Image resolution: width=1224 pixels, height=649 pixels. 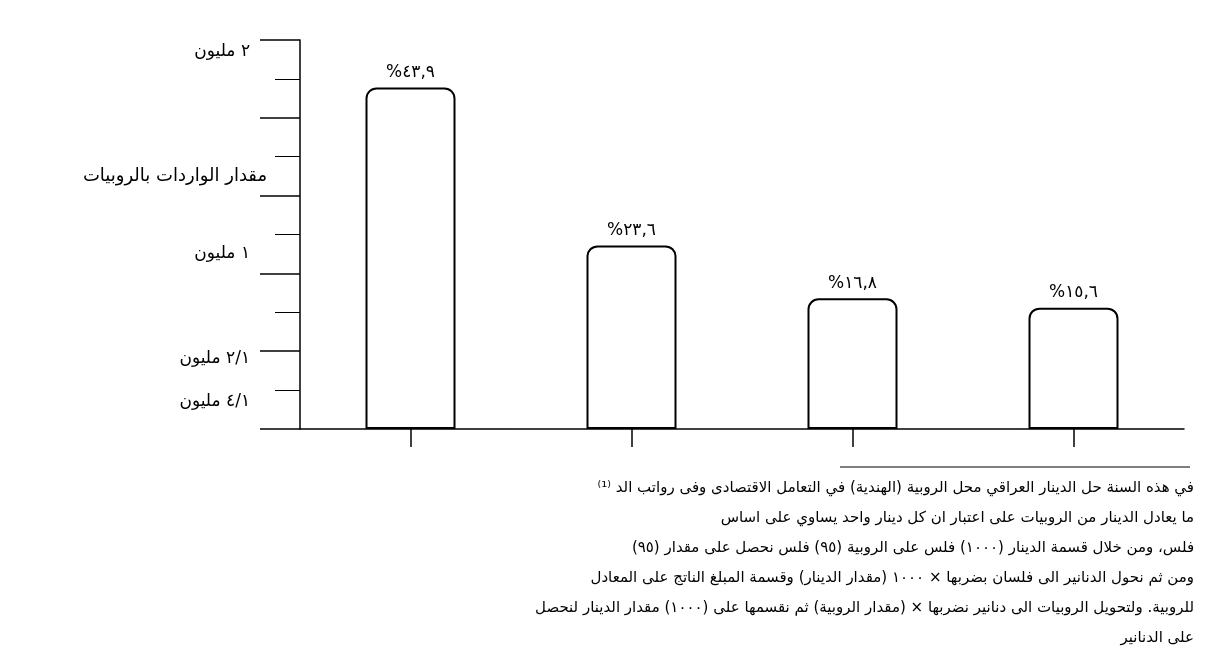 I want to click on text: للروبية. ولتحويل الروبيات الى دنانير نضربها × (مقدار الروبية) ثم نقسمها على (١٠٠٠) مقدار الدينار لنحصل, so click(x=865, y=606).